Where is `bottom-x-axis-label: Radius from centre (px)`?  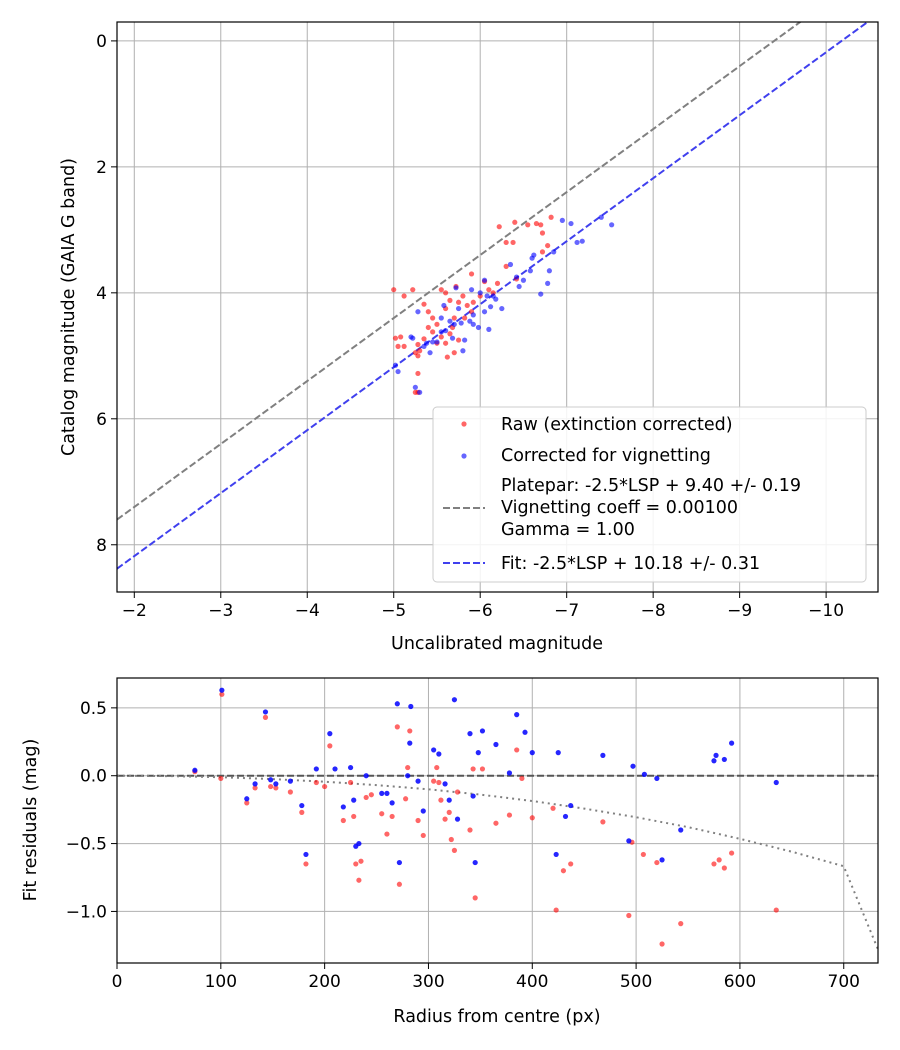
bottom-x-axis-label: Radius from centre (px) is located at coordinates (496, 1017).